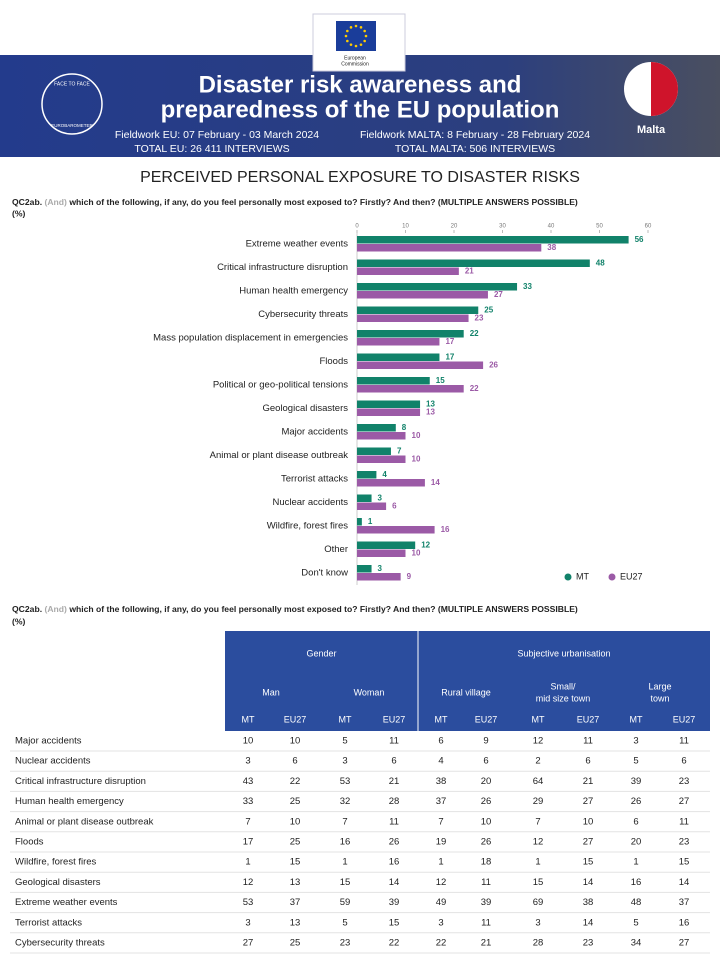 The width and height of the screenshot is (720, 960). What do you see at coordinates (435, 482) in the screenshot?
I see `value-label: 14` at bounding box center [435, 482].